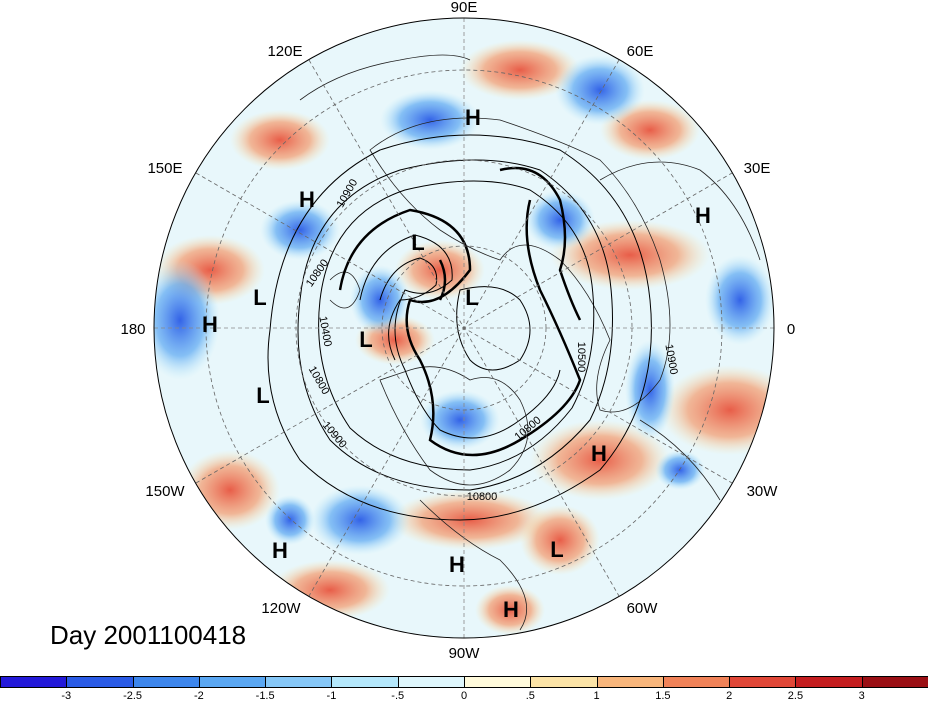 The image size is (928, 702). What do you see at coordinates (530, 696) in the screenshot?
I see `colorbar-tick-label: .5` at bounding box center [530, 696].